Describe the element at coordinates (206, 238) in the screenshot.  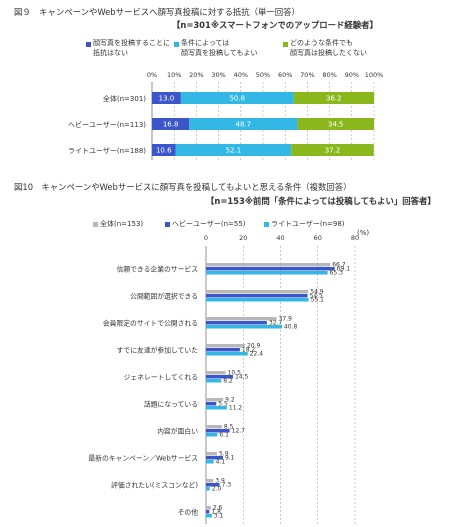
I see `fig10-x-tick-label: 0` at that location.